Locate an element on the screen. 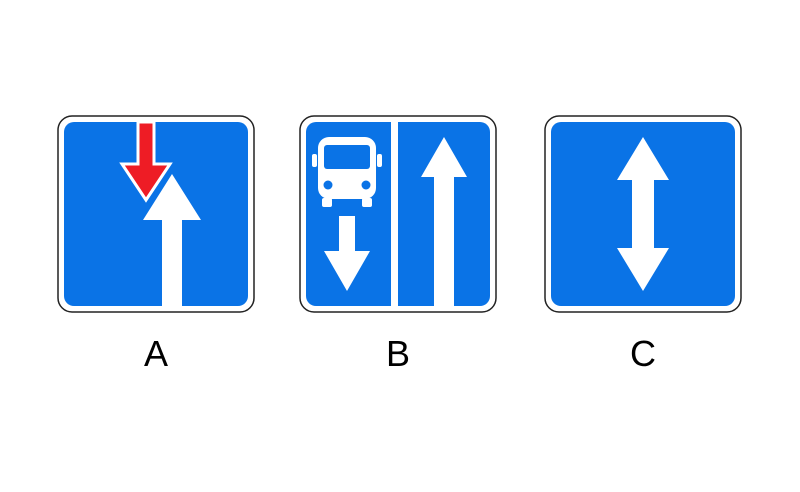  sign-c-graphic is located at coordinates (643, 214).